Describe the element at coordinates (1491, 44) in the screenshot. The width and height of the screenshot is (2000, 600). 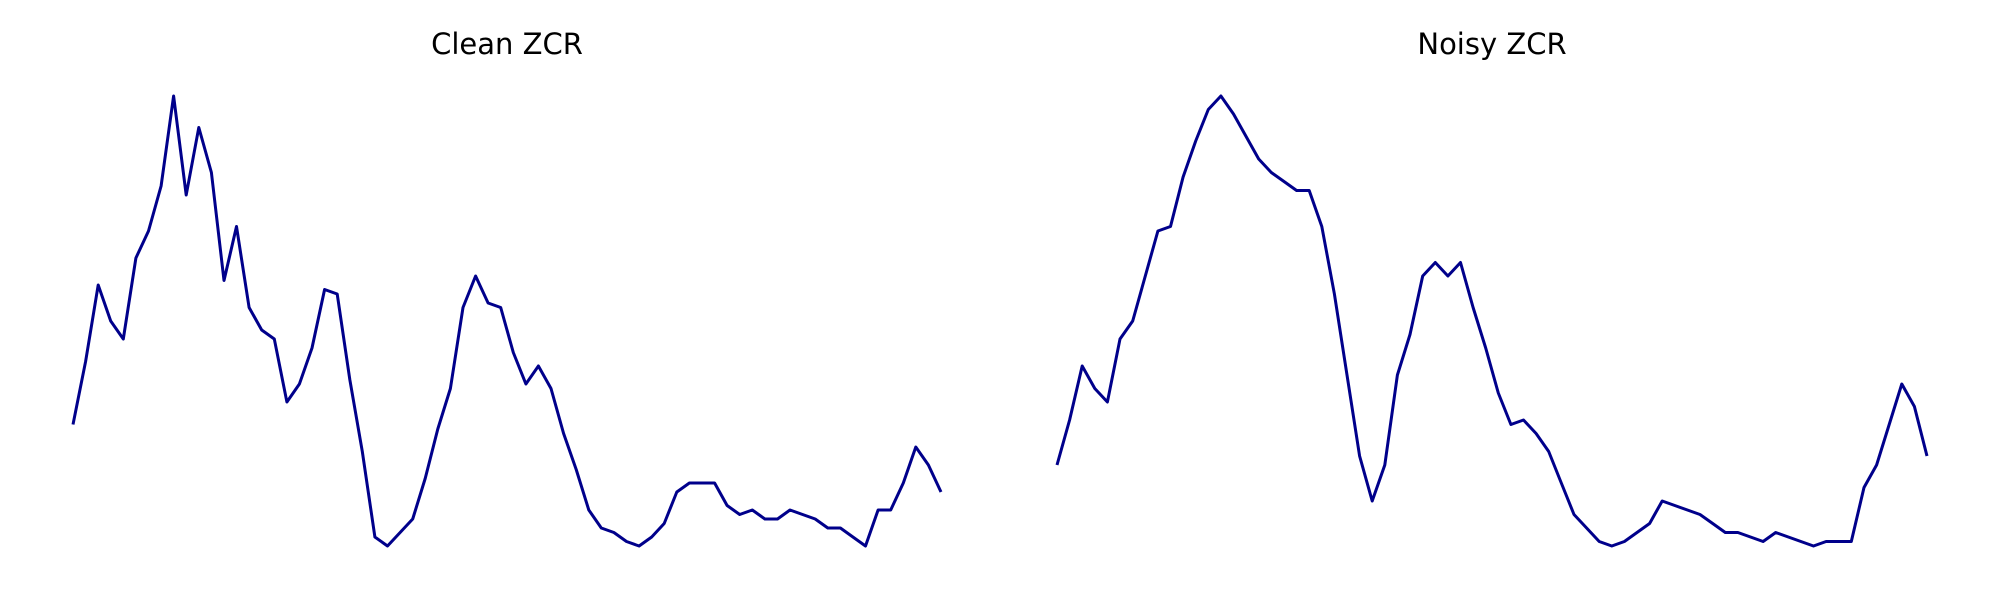
I see `chart-title: Noisy ZCR` at that location.